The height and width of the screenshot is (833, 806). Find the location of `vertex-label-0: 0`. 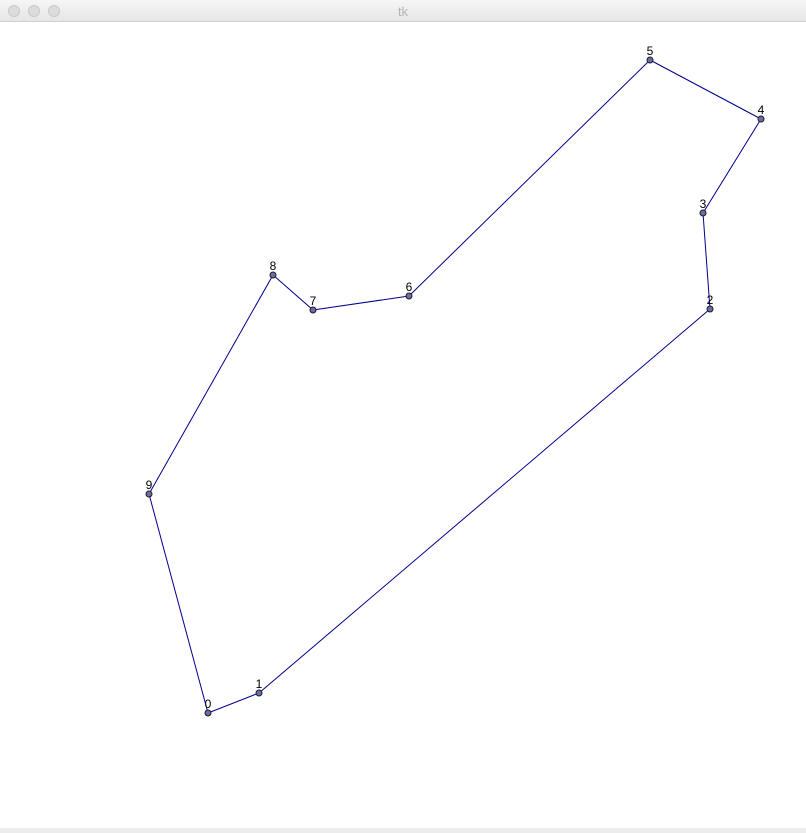

vertex-label-0: 0 is located at coordinates (208, 704).